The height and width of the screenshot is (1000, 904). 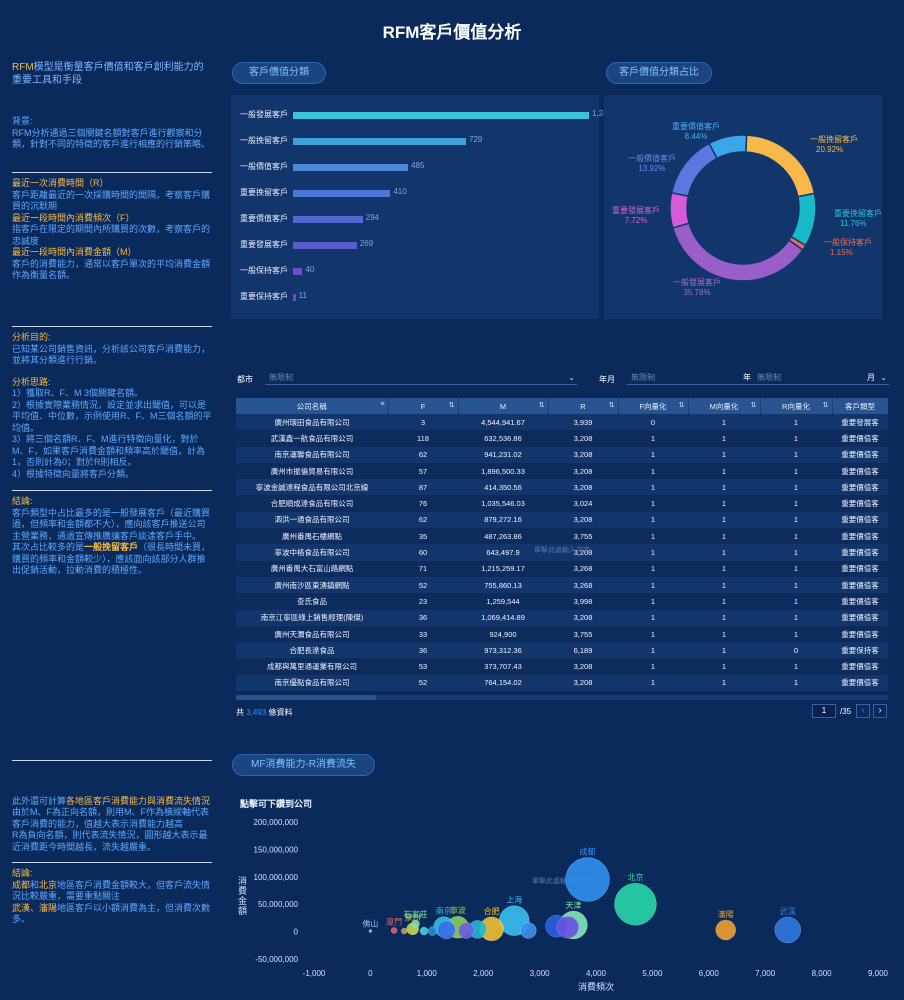 I want to click on bar-row: 重要挽留客戶 410, so click(x=416, y=193).